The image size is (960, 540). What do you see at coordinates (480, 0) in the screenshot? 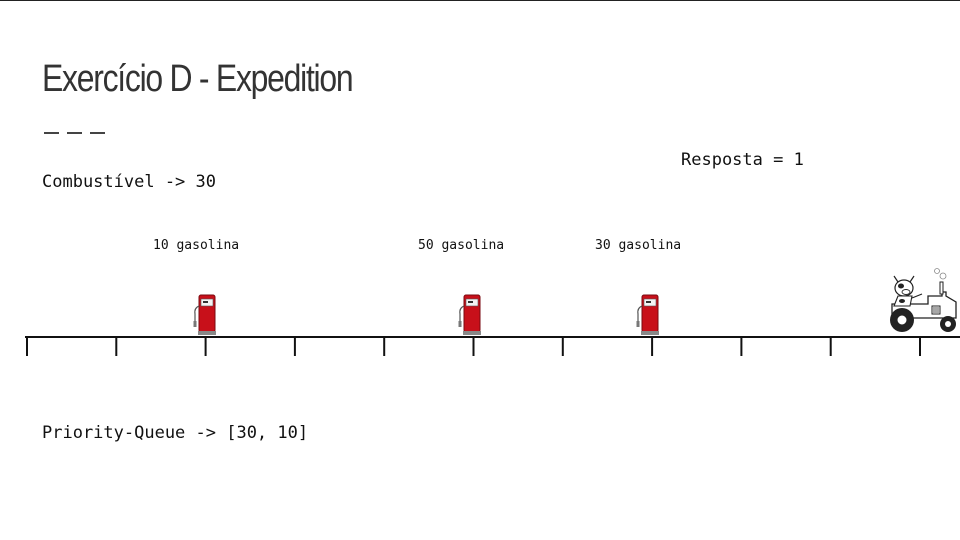
I see `top-border` at bounding box center [480, 0].